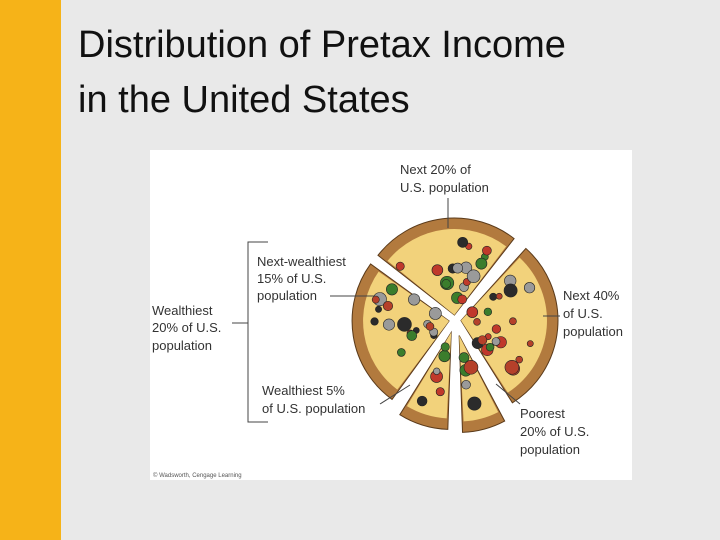  Describe the element at coordinates (197, 475) in the screenshot. I see `credit: © Wadsworth, Cengage Learning` at that location.